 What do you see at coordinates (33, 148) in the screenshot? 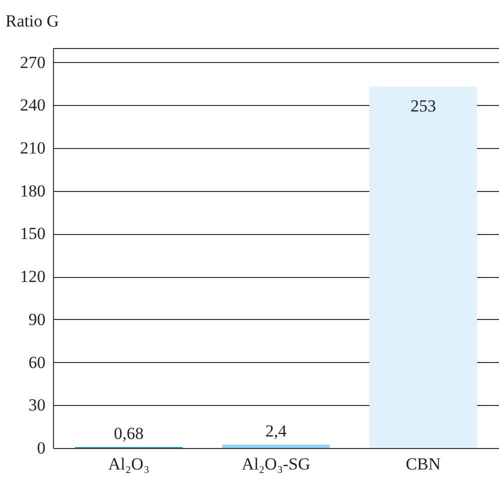
I see `y-tick-label: 210` at bounding box center [33, 148].